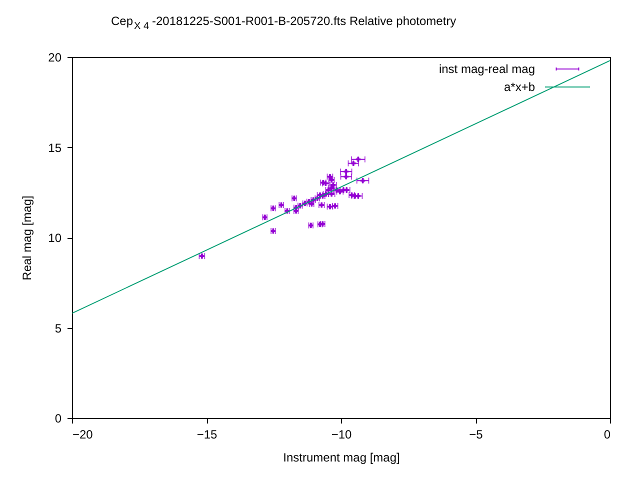  What do you see at coordinates (341, 457) in the screenshot?
I see `x-axis-title: Instrument mag [mag]` at bounding box center [341, 457].